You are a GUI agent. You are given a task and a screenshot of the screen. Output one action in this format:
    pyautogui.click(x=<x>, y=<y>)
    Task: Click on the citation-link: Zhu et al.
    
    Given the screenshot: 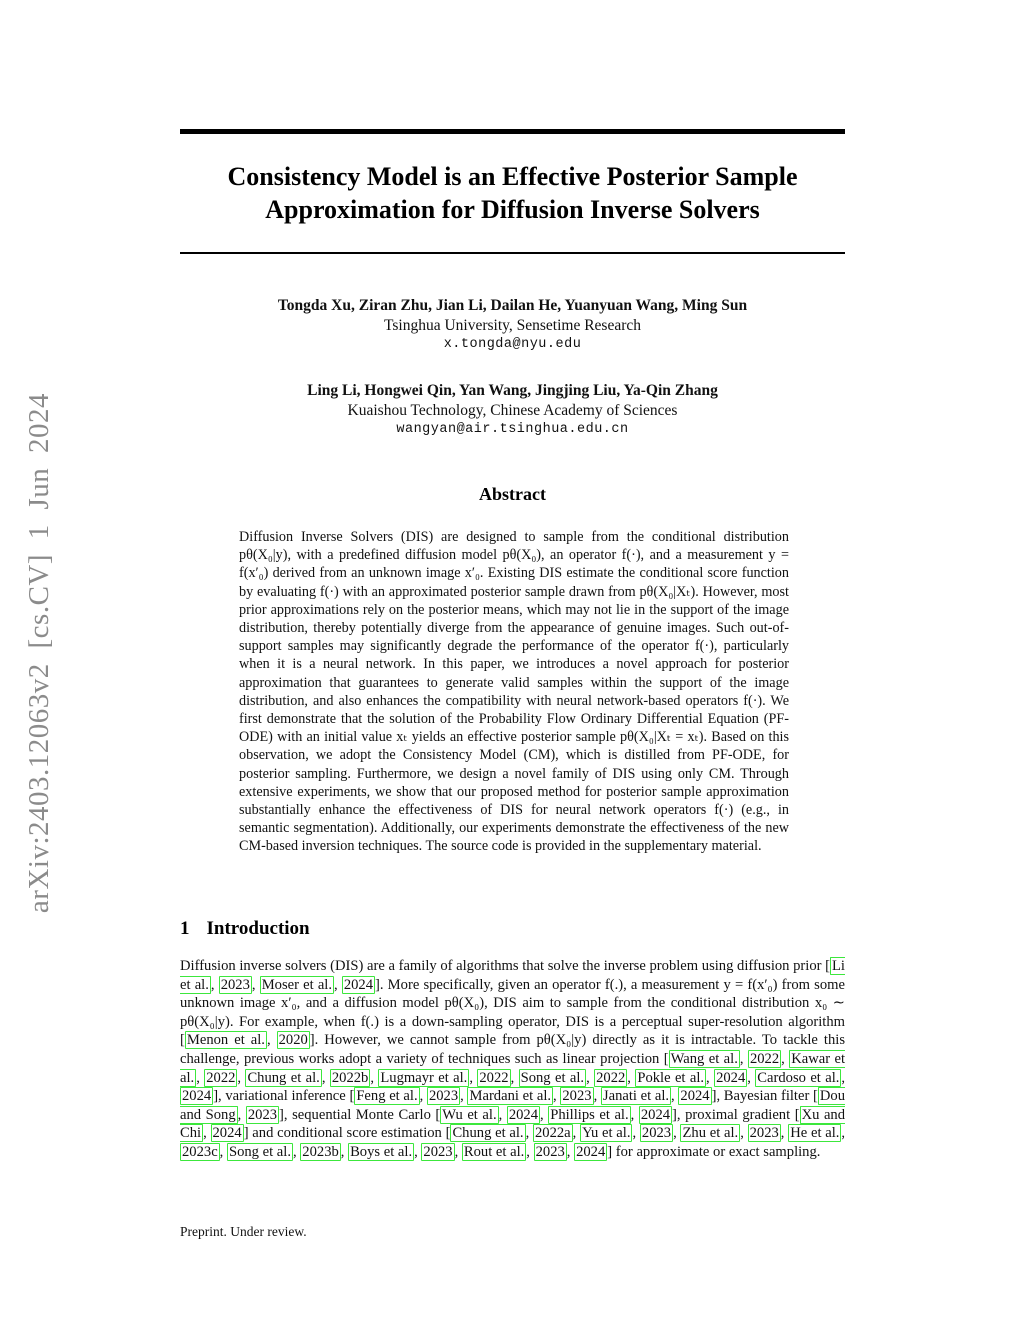 What is the action you would take?
    pyautogui.click(x=710, y=1133)
    